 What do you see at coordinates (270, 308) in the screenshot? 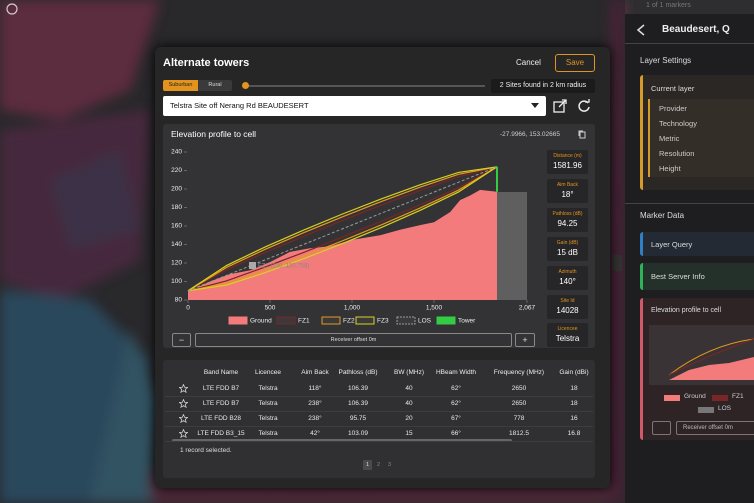
I see `x-tick-label: 500` at bounding box center [270, 308].